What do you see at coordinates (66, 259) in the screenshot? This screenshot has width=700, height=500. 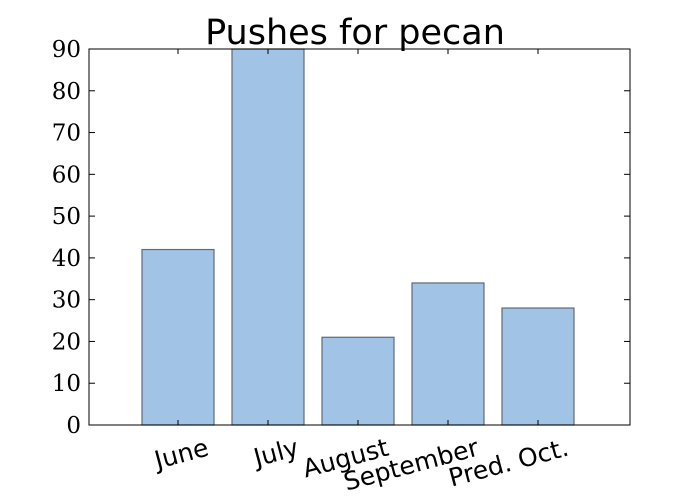 I see `y-tick-label: 40` at bounding box center [66, 259].